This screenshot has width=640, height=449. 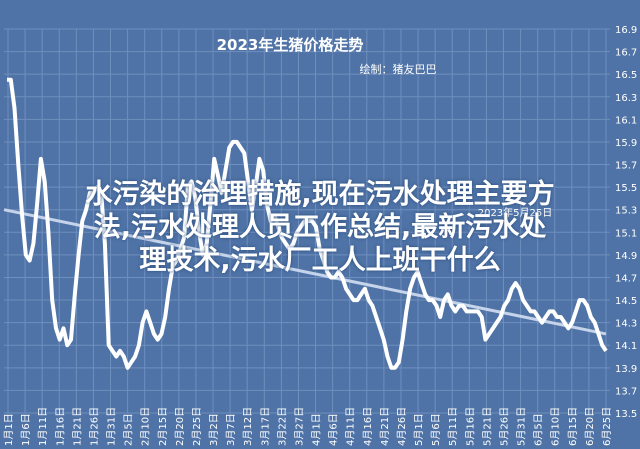 I want to click on x-tick-label: 3月7日, so click(x=231, y=429).